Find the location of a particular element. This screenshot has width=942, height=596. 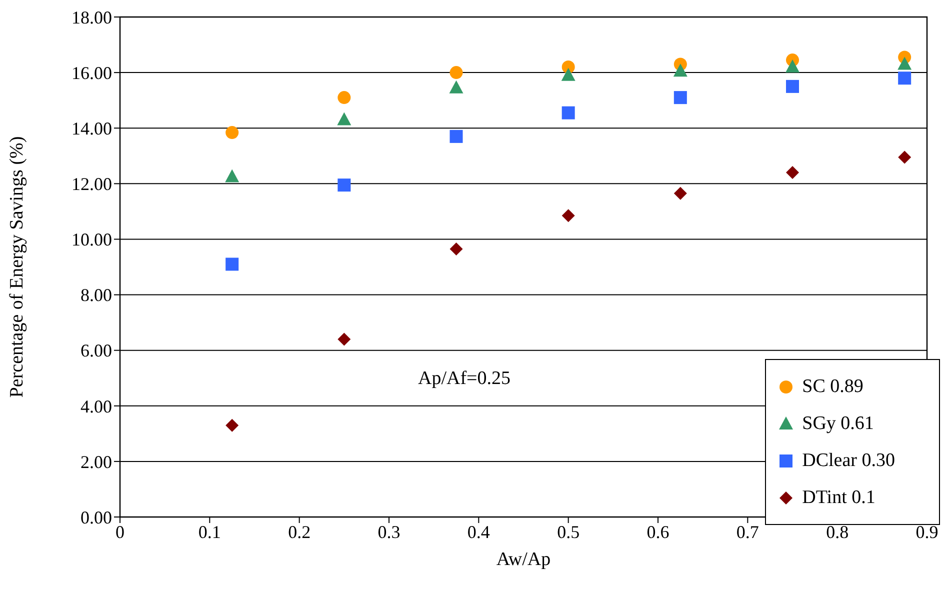

y-tick-label: 6.00 is located at coordinates (96, 350).